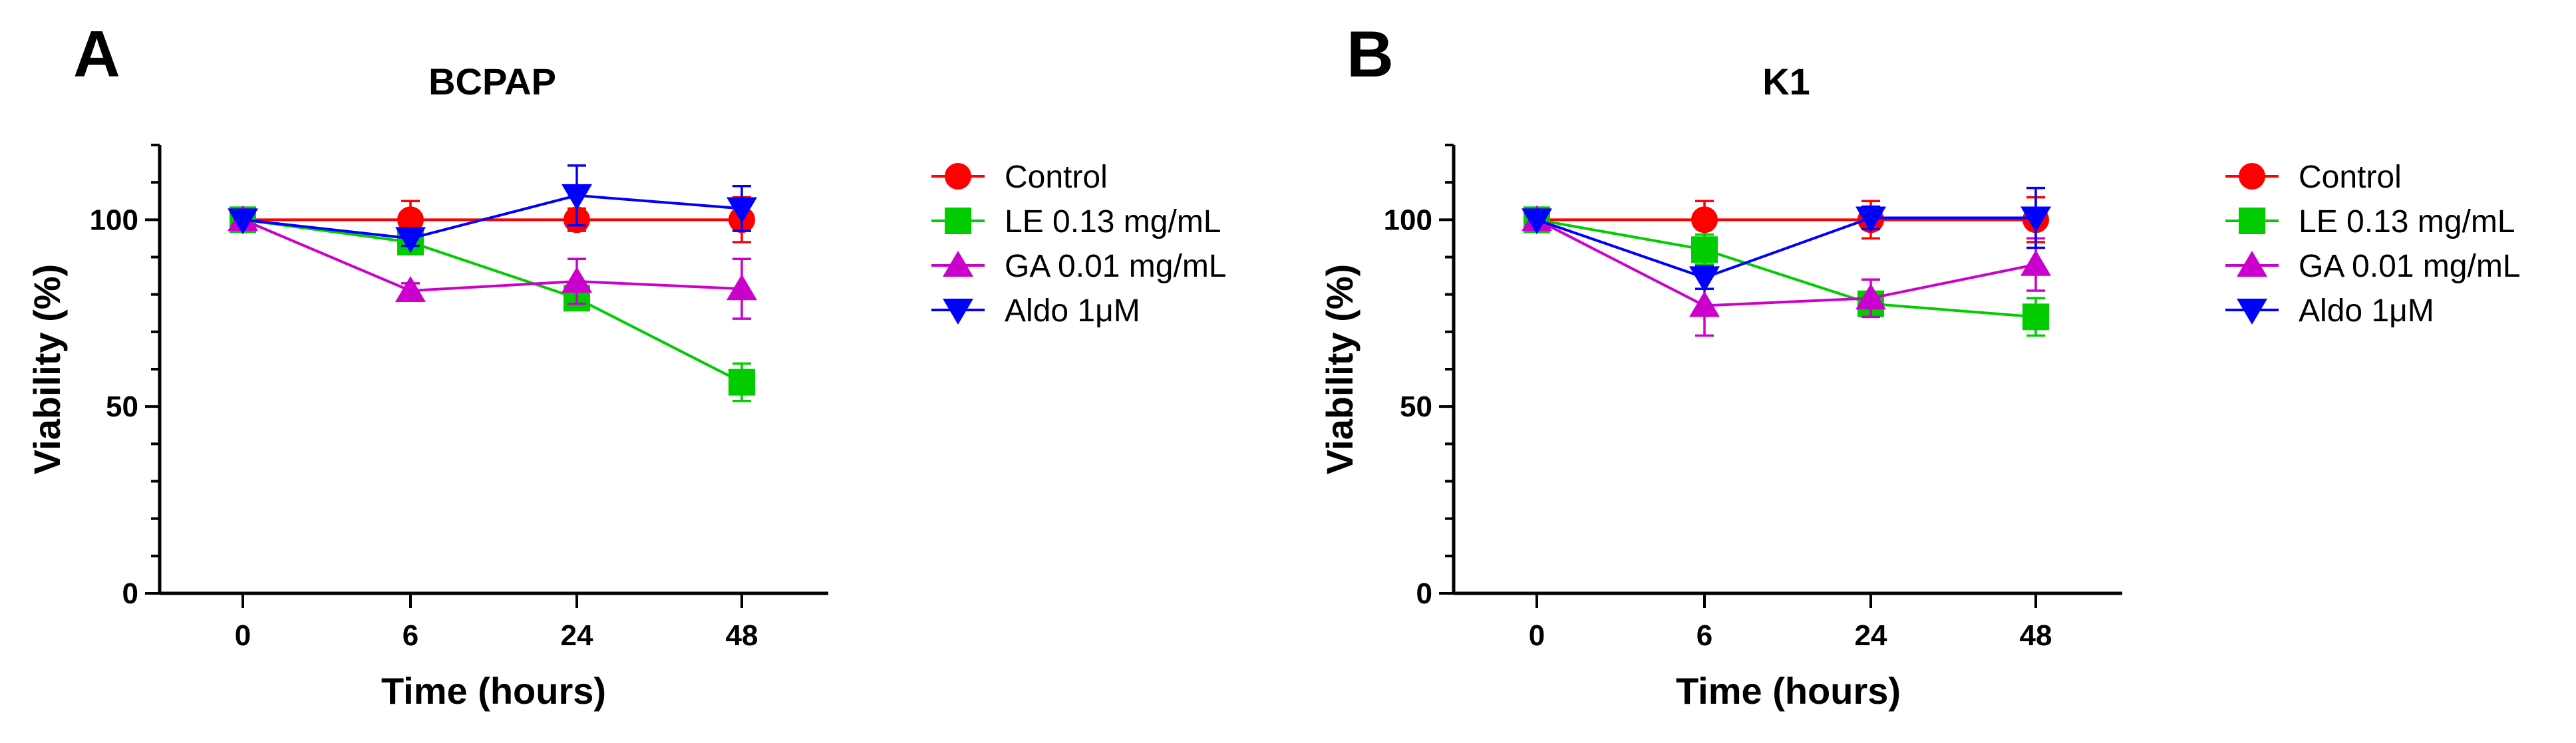  What do you see at coordinates (1786, 81) in the screenshot?
I see `chart-title-k1: K1` at bounding box center [1786, 81].